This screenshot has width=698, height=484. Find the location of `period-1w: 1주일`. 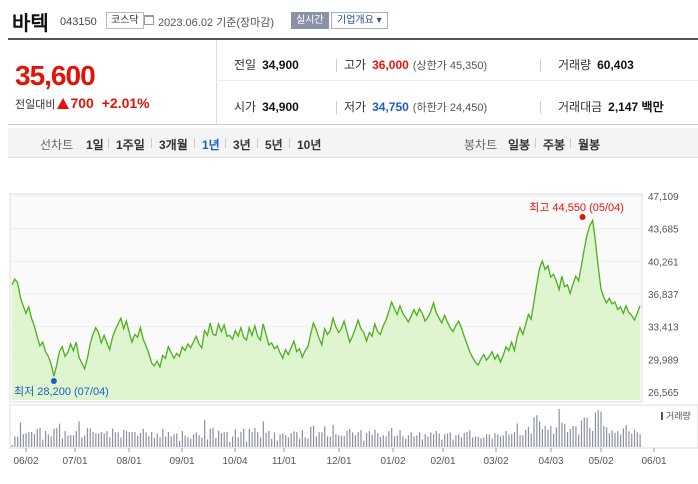

period-1w: 1주일 is located at coordinates (130, 145).